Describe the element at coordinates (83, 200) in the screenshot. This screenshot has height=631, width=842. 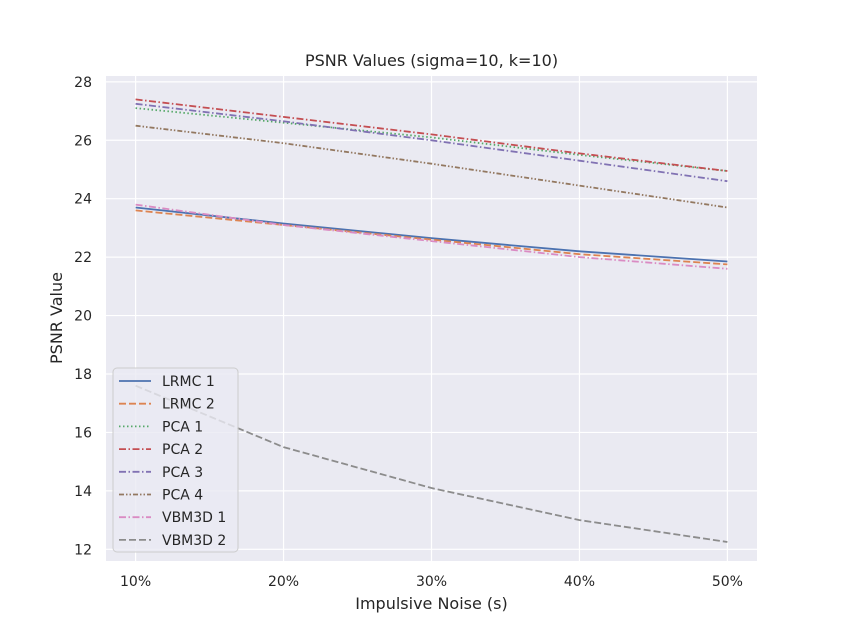
I see `y-tick-label: 24` at that location.